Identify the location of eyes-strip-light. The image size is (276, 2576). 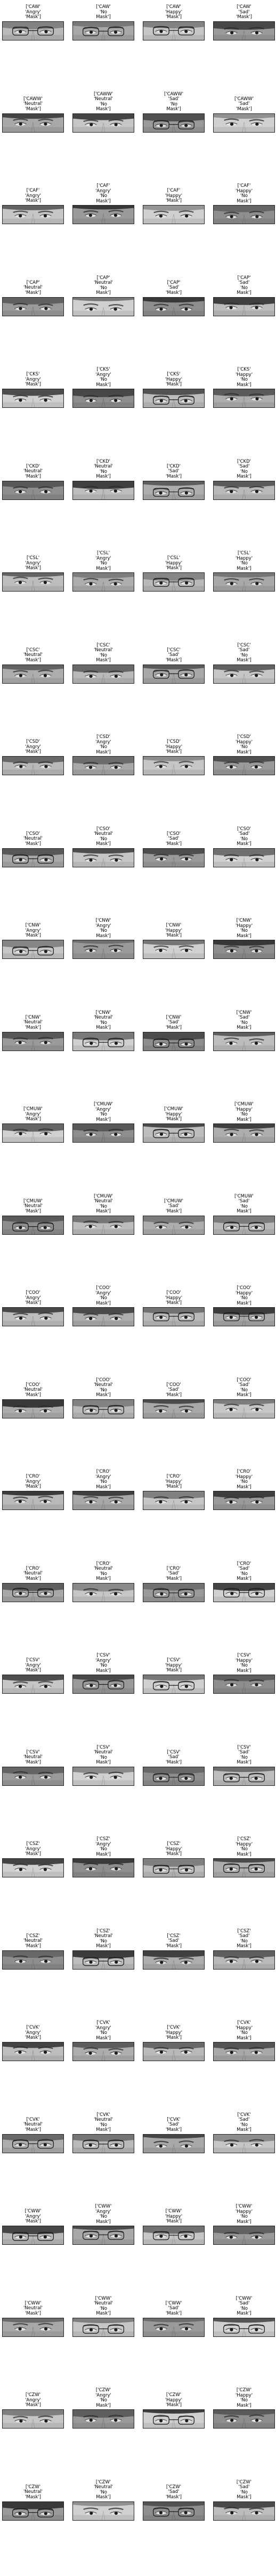
(103, 765).